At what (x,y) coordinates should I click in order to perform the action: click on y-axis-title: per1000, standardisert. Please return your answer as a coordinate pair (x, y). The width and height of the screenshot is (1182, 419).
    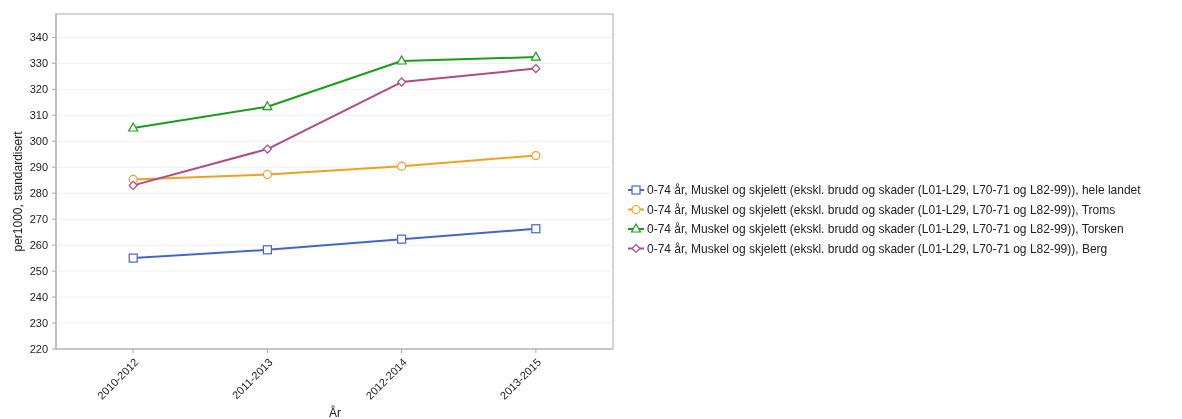
    Looking at the image, I should click on (18, 191).